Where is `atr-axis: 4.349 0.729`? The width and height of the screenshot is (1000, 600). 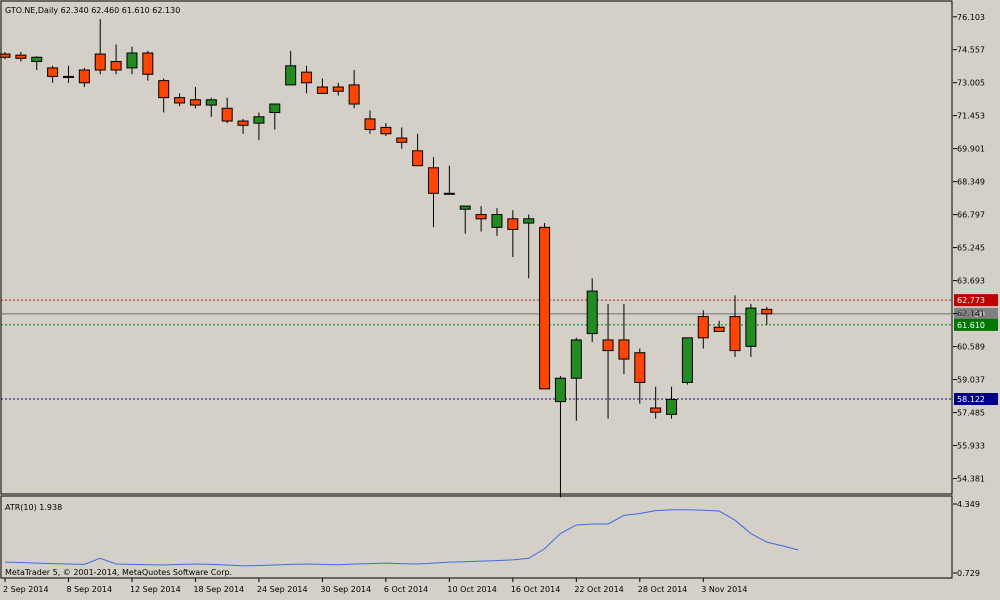 atr-axis: 4.349 0.729 is located at coordinates (966, 539).